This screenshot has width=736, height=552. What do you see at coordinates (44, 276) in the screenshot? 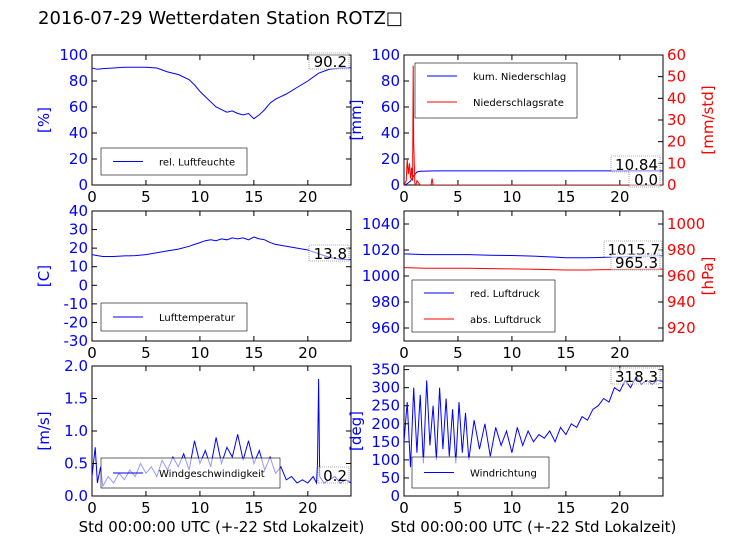
I see `y-axis-label: [C]` at bounding box center [44, 276].